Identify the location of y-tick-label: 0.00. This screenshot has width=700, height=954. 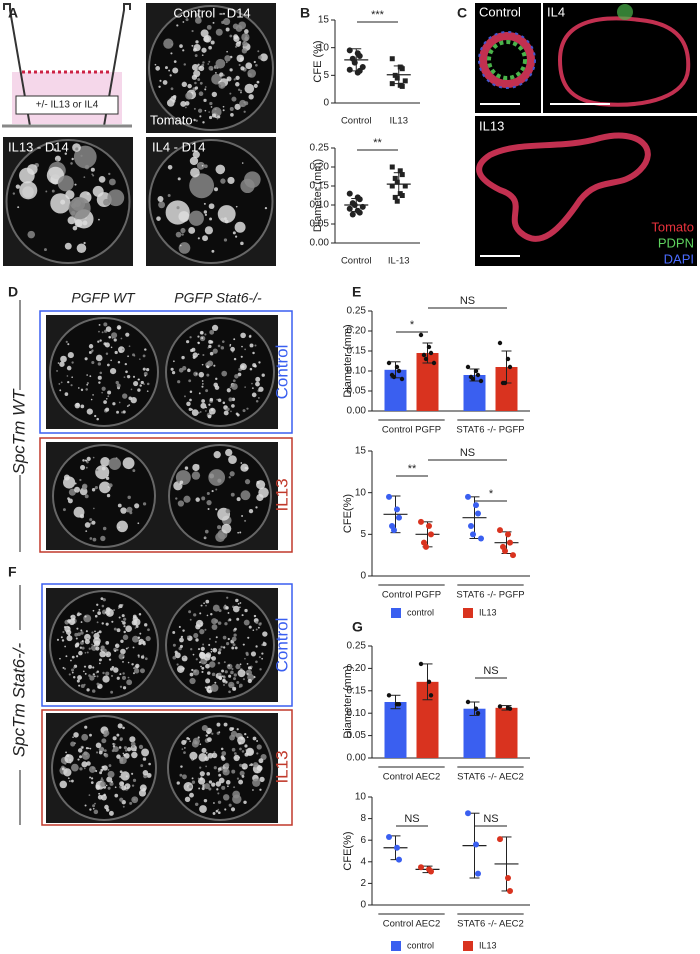
(320, 243).